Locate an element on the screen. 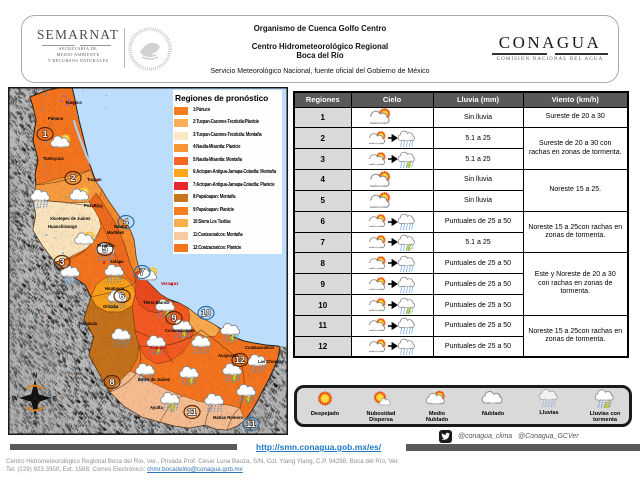  svg-text: 3 is located at coordinates (61, 262).